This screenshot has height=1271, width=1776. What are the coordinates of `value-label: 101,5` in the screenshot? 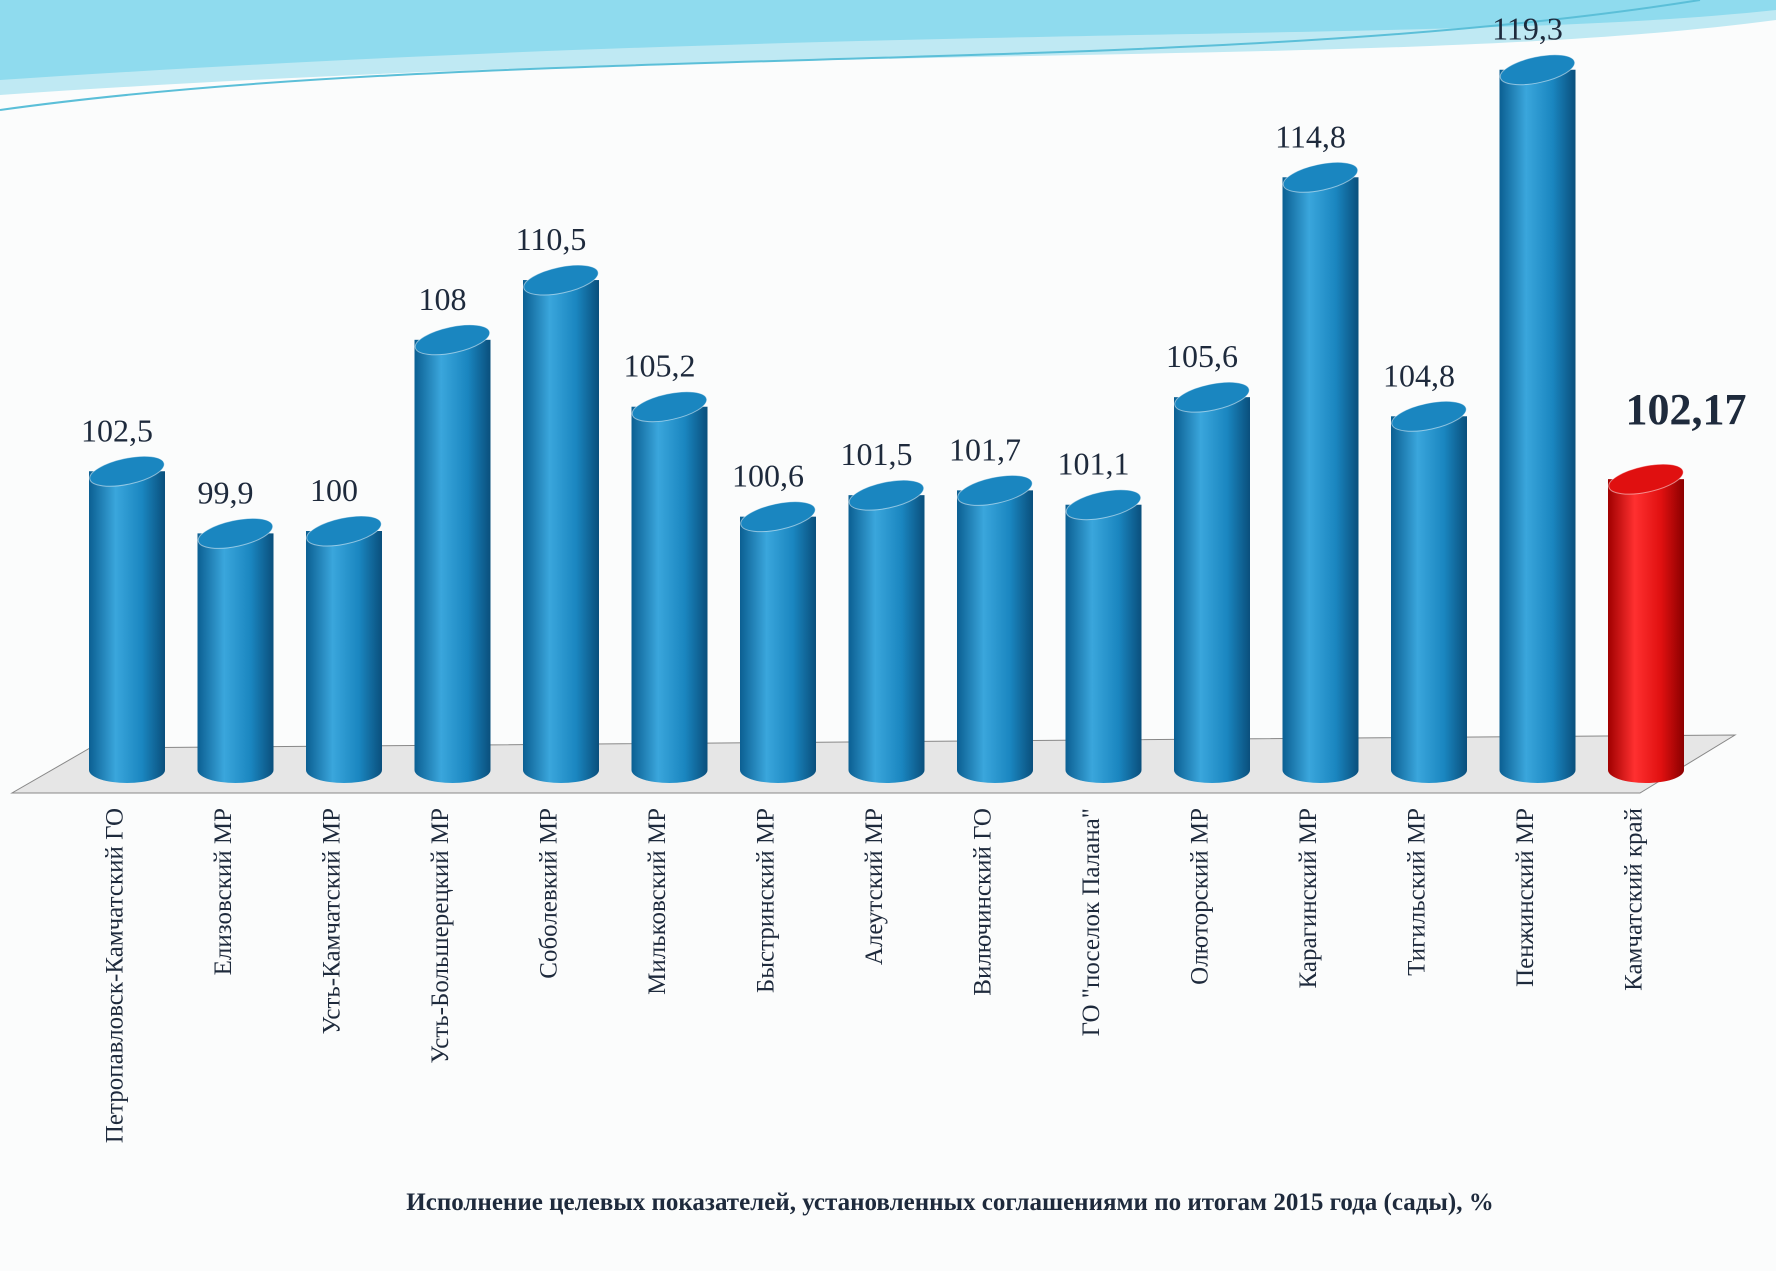 It's located at (877, 454).